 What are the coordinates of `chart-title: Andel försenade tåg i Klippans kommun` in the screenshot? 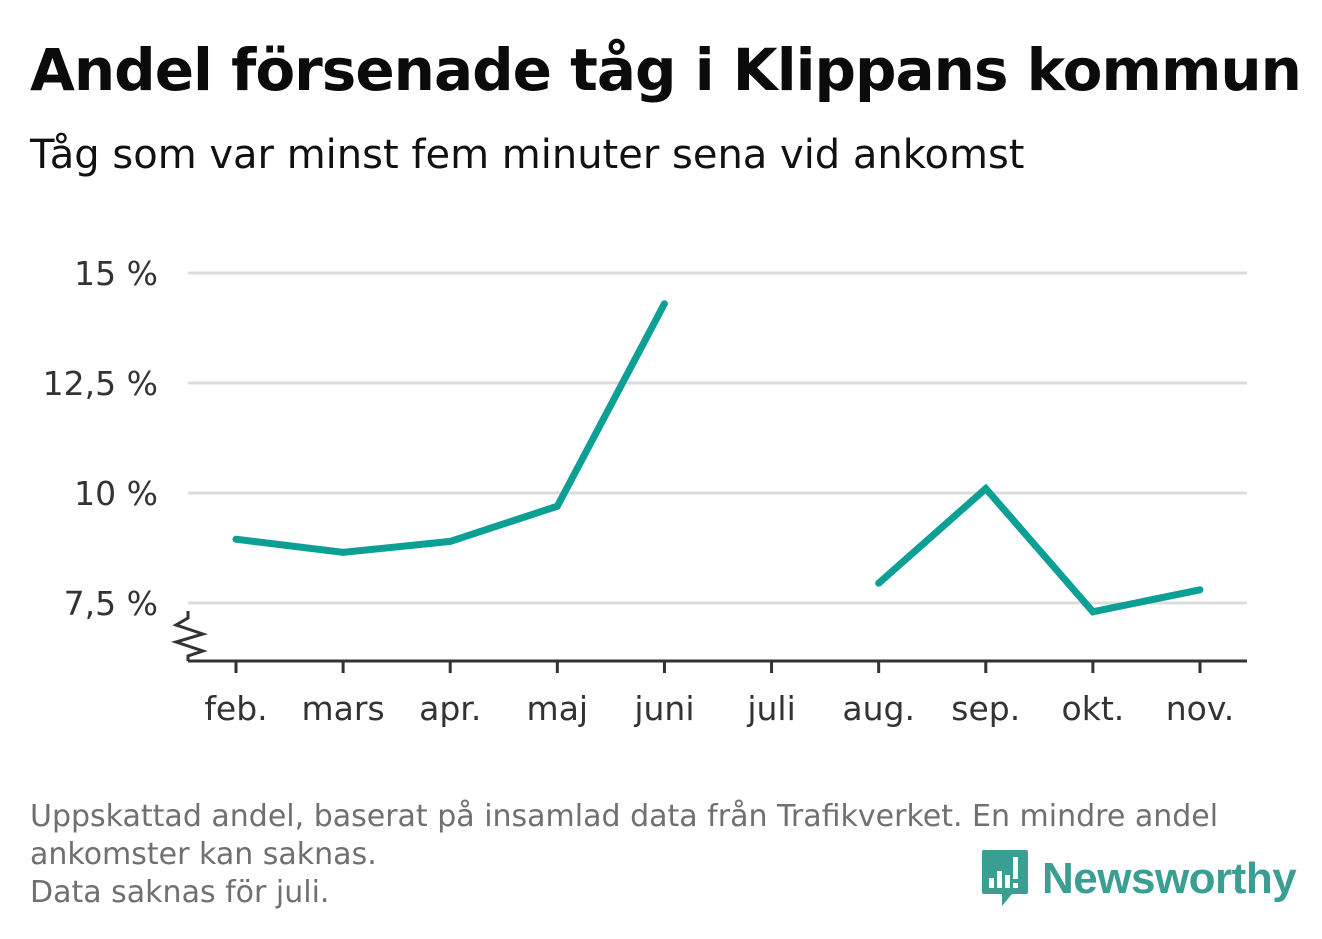 It's located at (666, 70).